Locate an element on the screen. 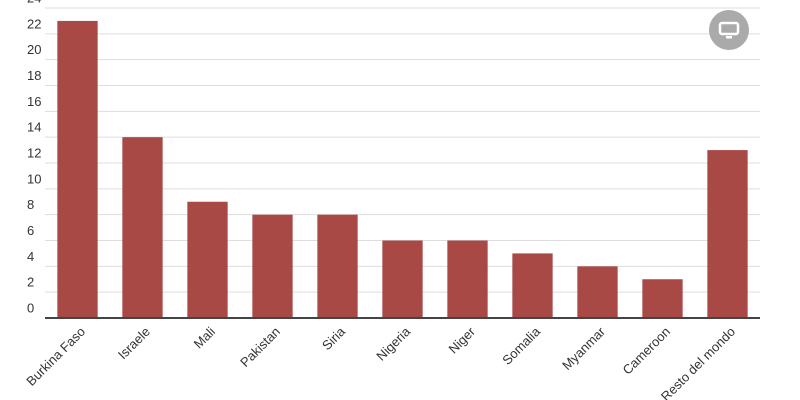  y-tick-label: 22 is located at coordinates (34, 23).